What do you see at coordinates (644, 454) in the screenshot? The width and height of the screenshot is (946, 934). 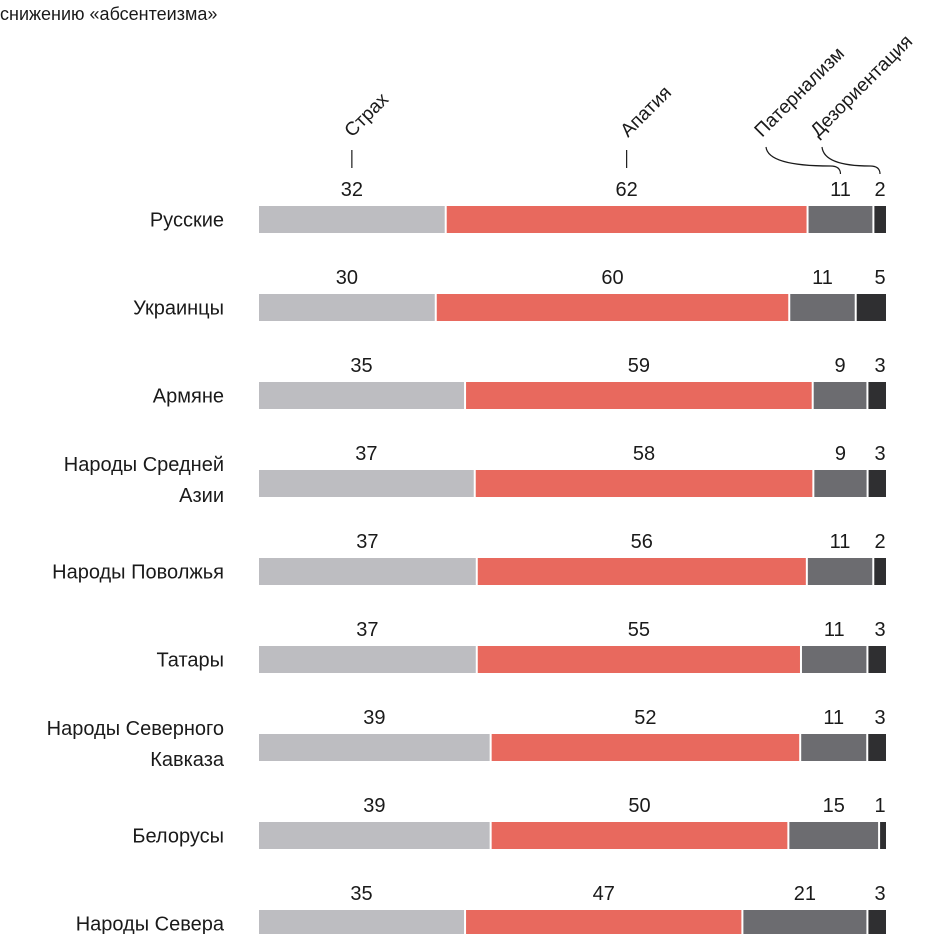 I see `data-label: 58` at bounding box center [644, 454].